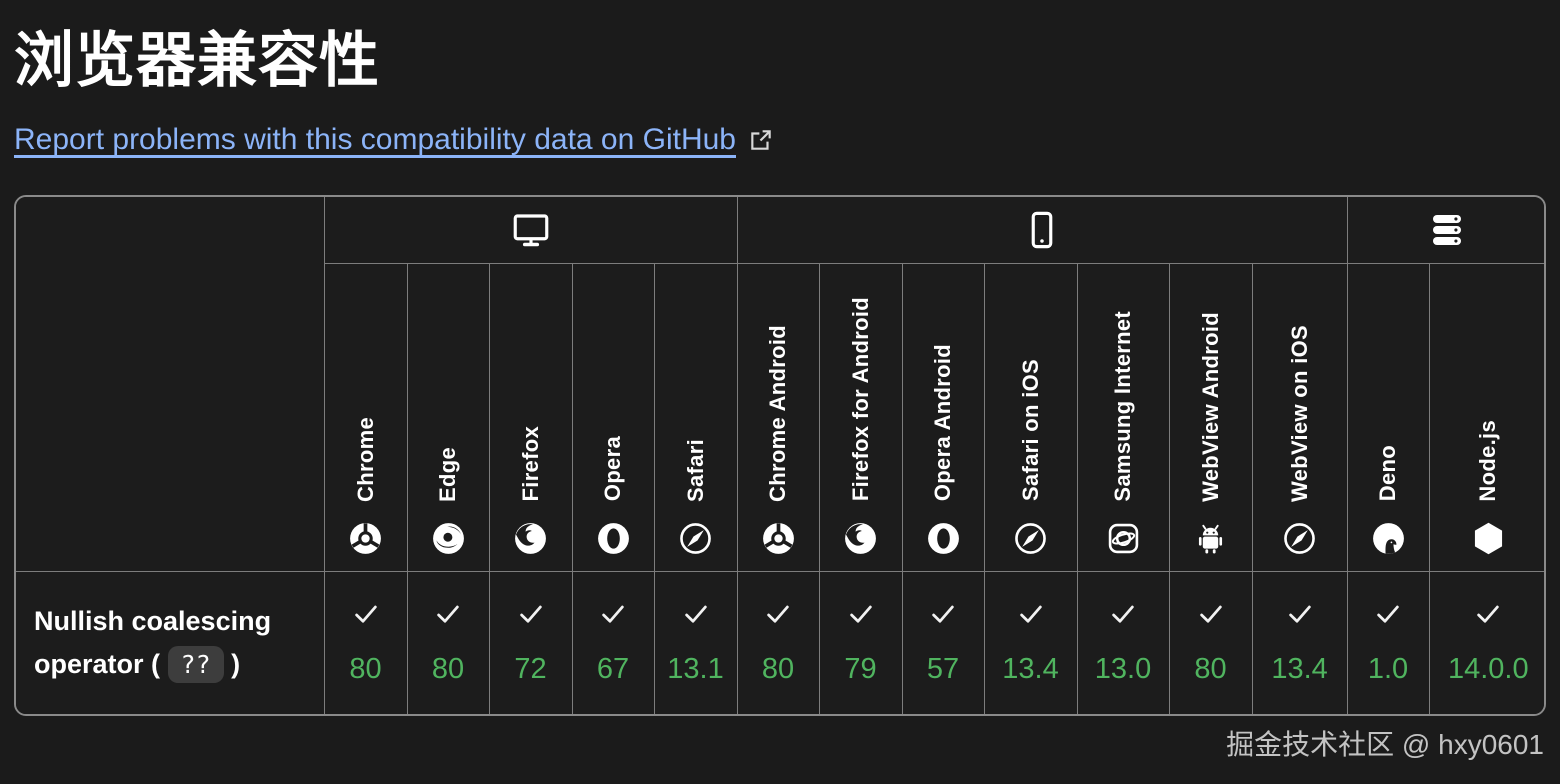  Describe the element at coordinates (530, 642) in the screenshot. I see `support-cell-firefox: 72` at that location.